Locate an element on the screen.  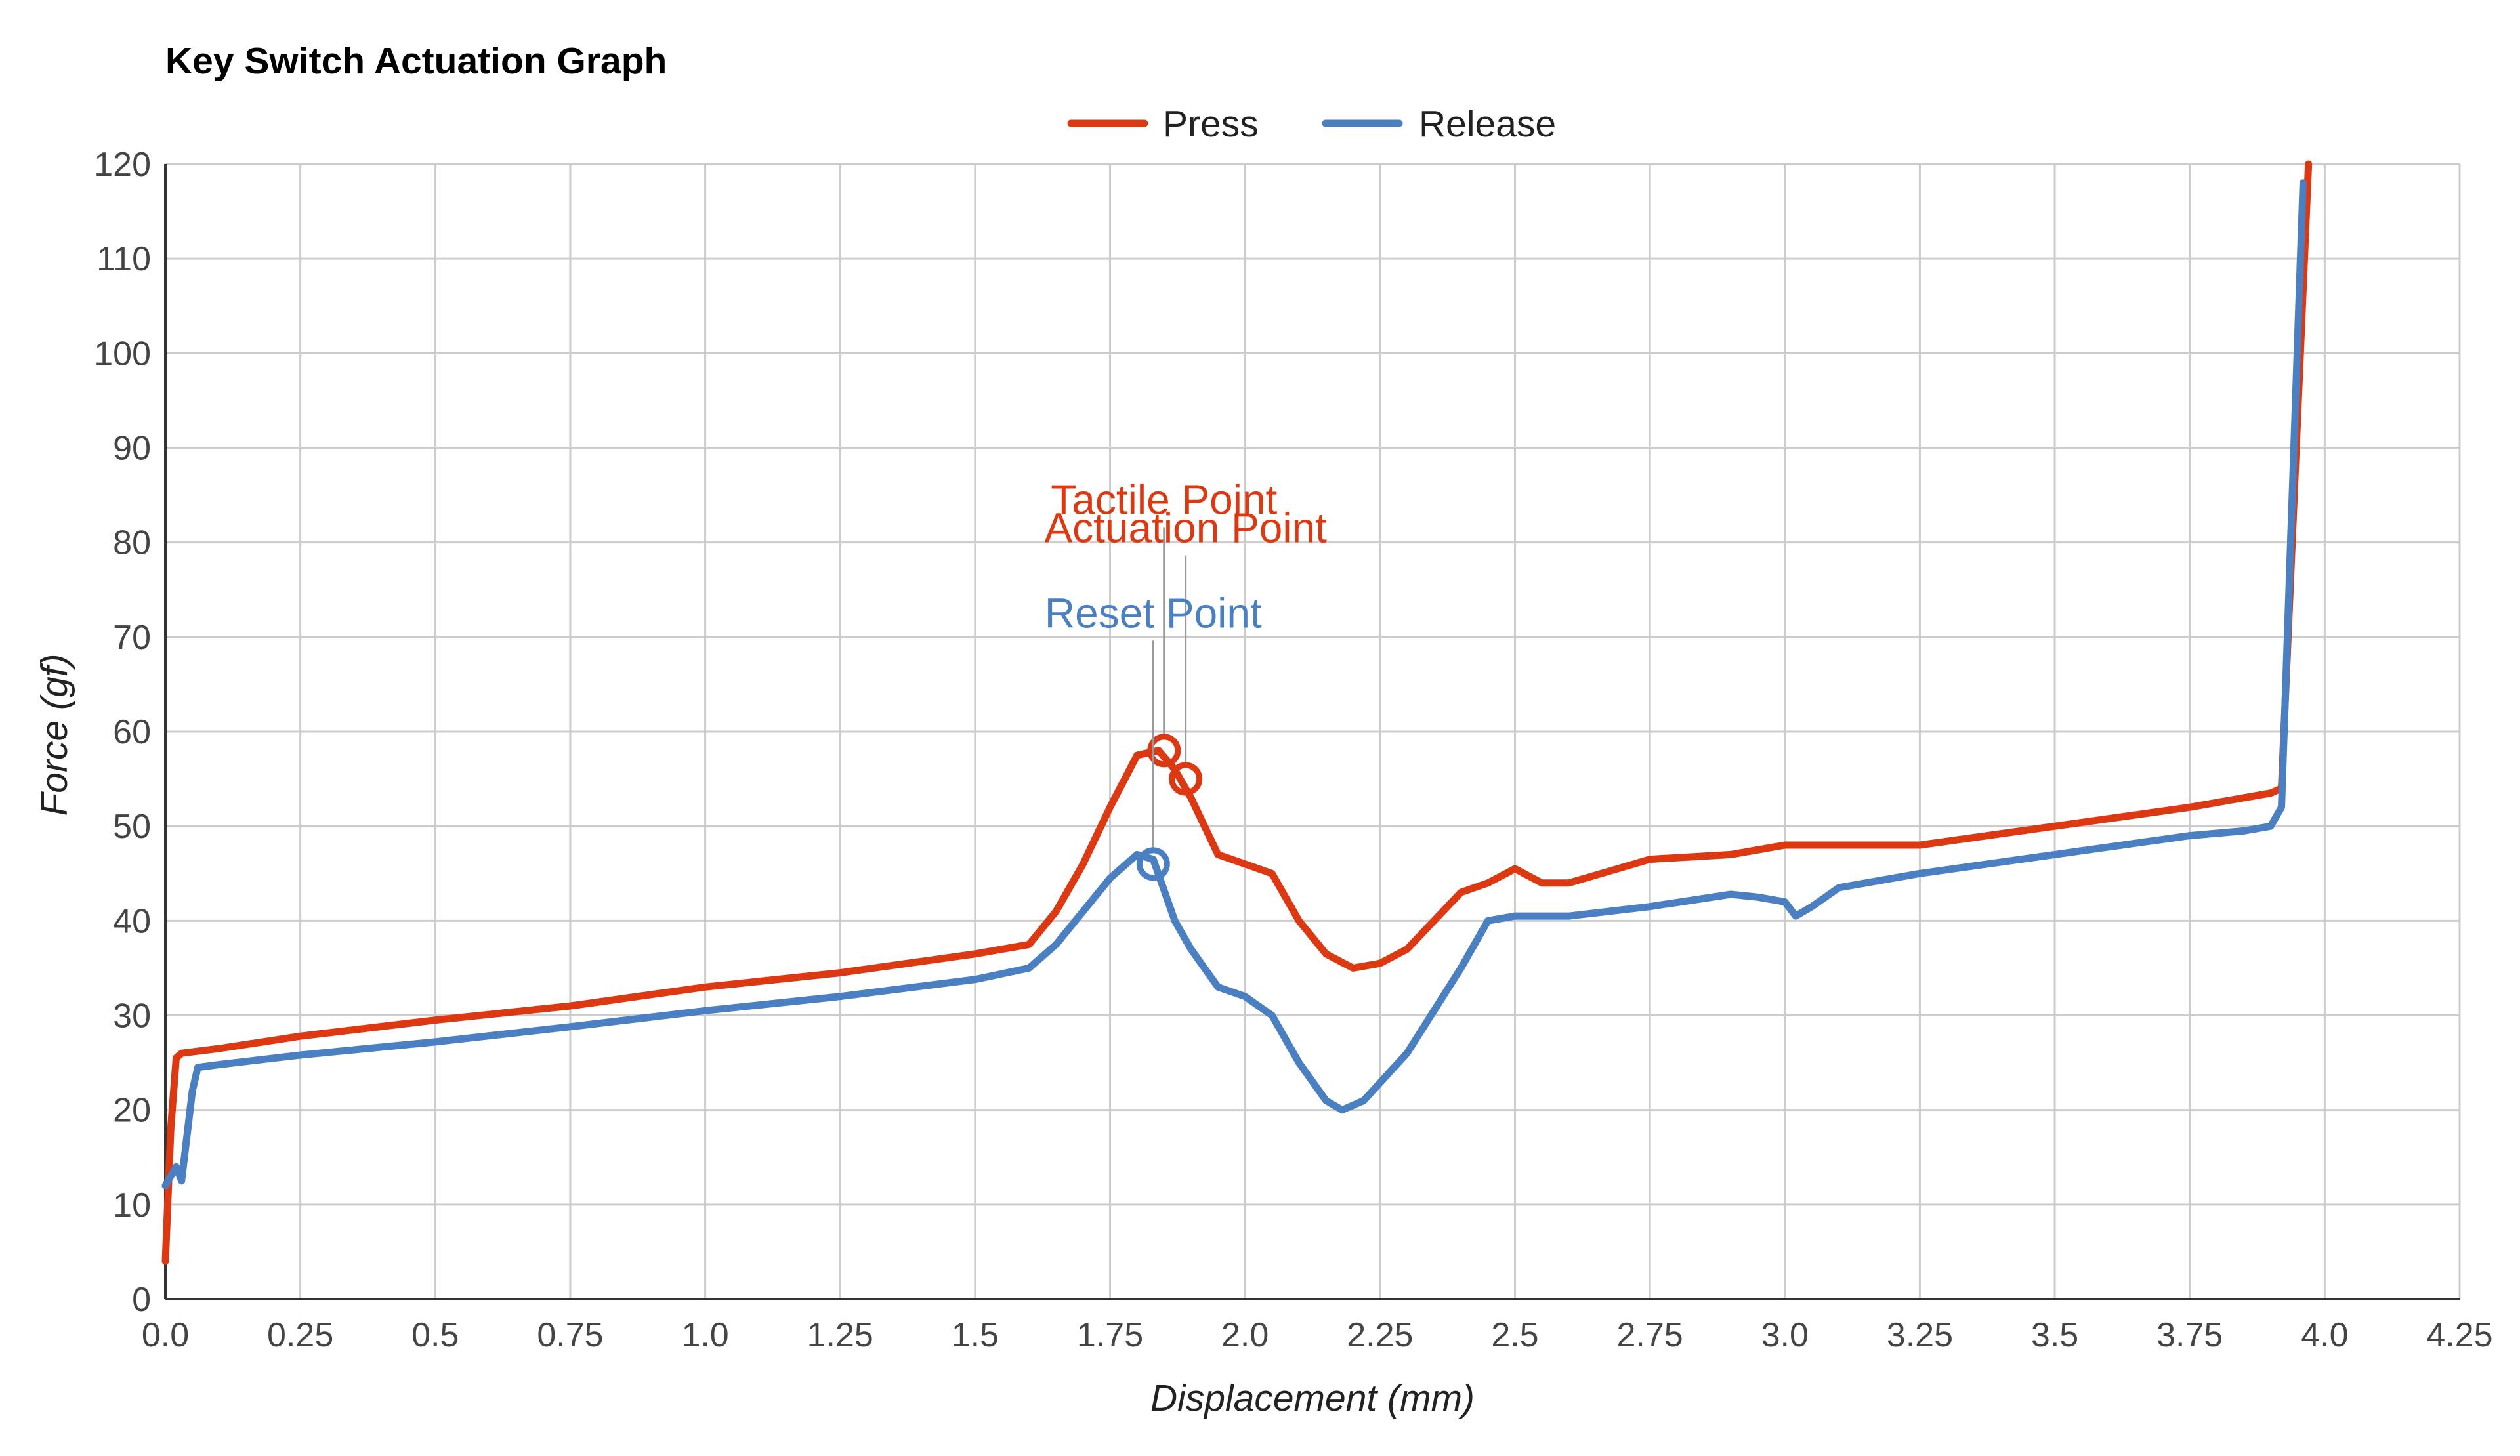
x-tick-label: 4.0 is located at coordinates (2324, 1335).